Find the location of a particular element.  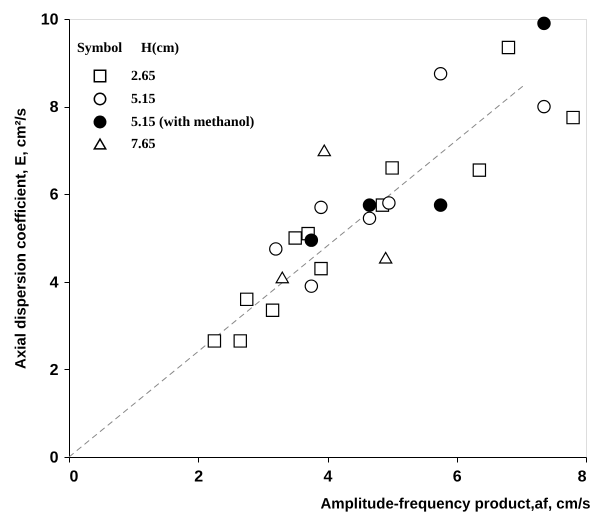

x-tick-label: 6 is located at coordinates (457, 477).